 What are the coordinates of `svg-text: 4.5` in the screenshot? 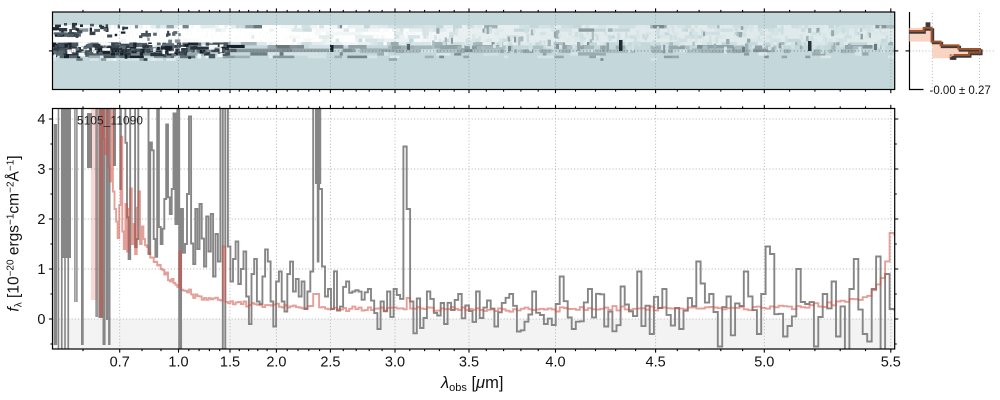 It's located at (656, 363).